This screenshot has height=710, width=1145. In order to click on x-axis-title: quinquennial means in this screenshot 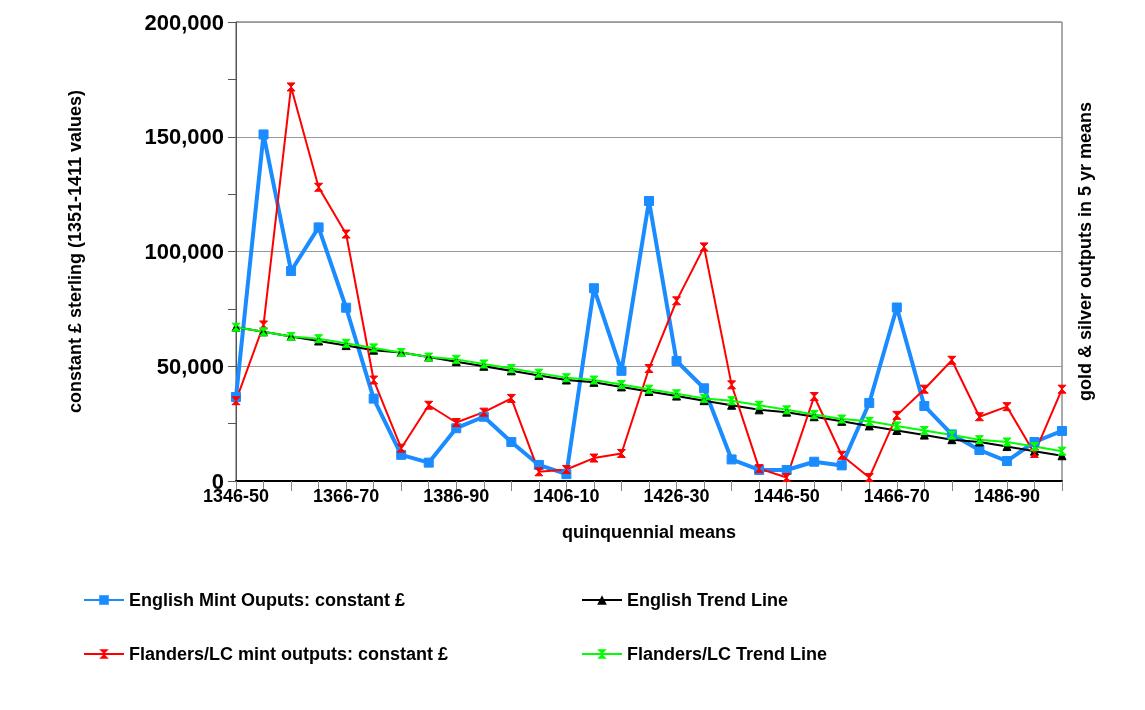, I will do `click(649, 532)`.